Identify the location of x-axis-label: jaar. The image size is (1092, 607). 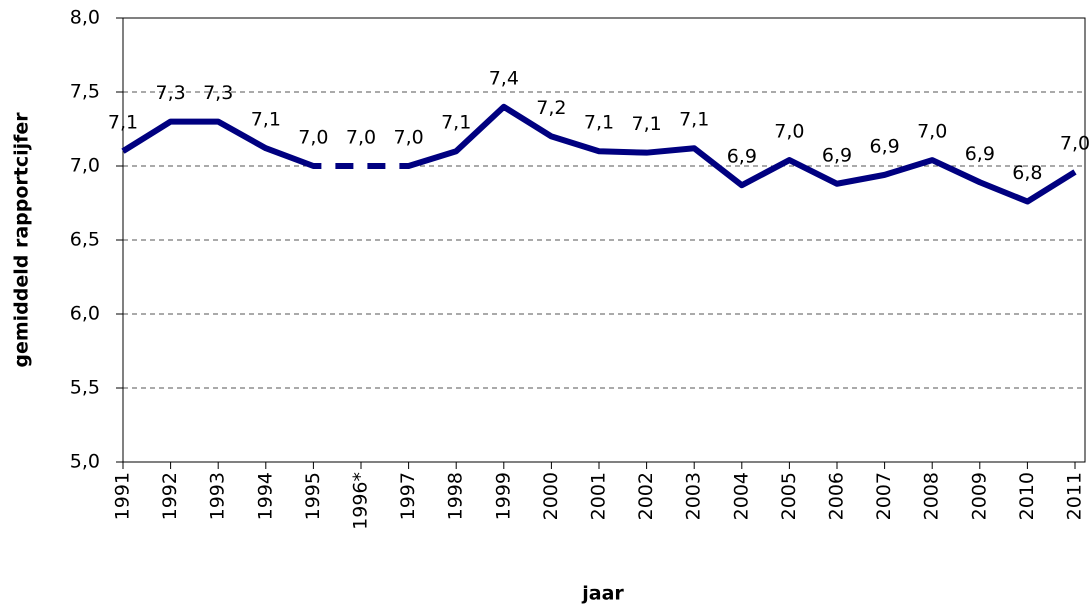
(602, 594).